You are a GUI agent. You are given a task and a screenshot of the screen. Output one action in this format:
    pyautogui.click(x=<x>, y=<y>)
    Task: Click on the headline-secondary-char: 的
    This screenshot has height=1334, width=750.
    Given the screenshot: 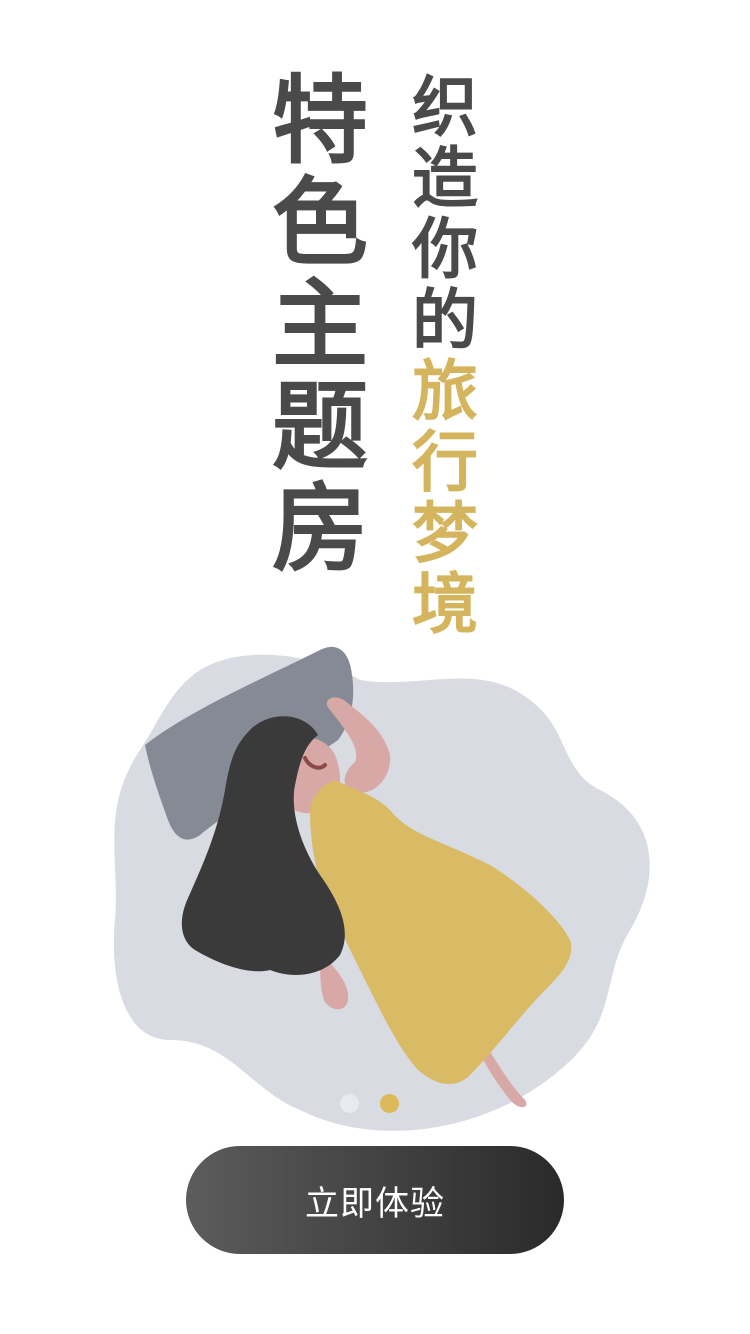 What is the action you would take?
    pyautogui.click(x=445, y=320)
    